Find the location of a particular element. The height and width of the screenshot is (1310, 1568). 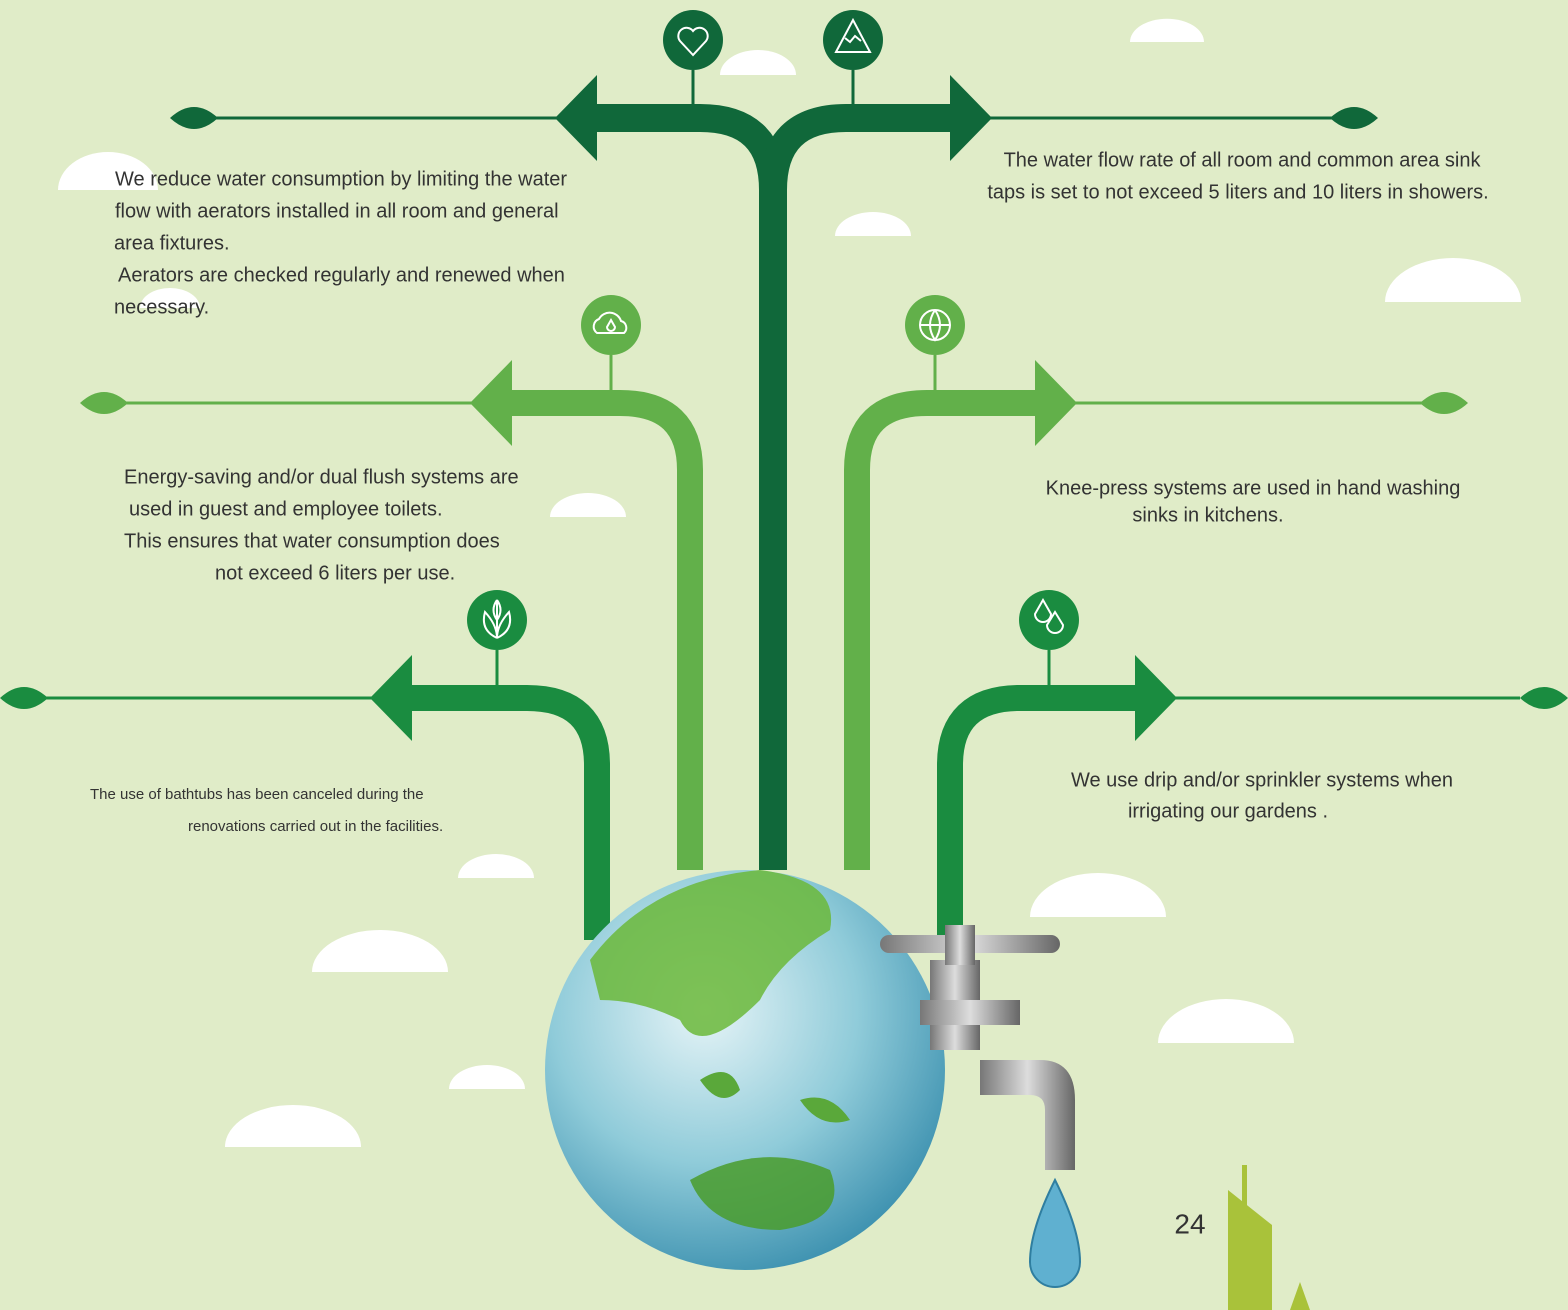

item-text: irrigating our gardens . is located at coordinates (1228, 811).